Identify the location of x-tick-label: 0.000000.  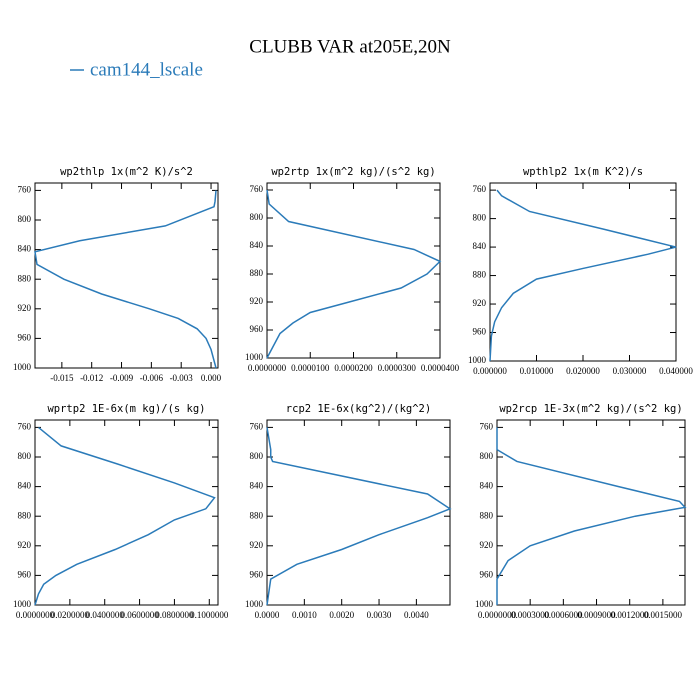
(490, 371).